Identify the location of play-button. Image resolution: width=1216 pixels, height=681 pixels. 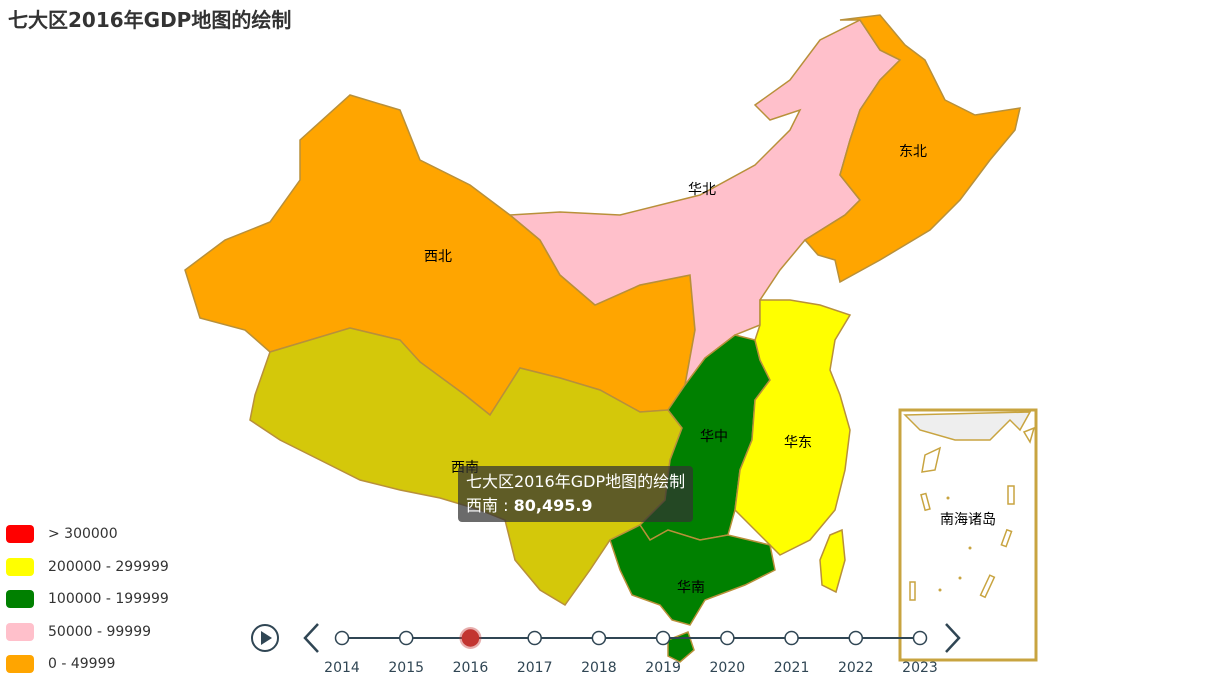
(265, 638).